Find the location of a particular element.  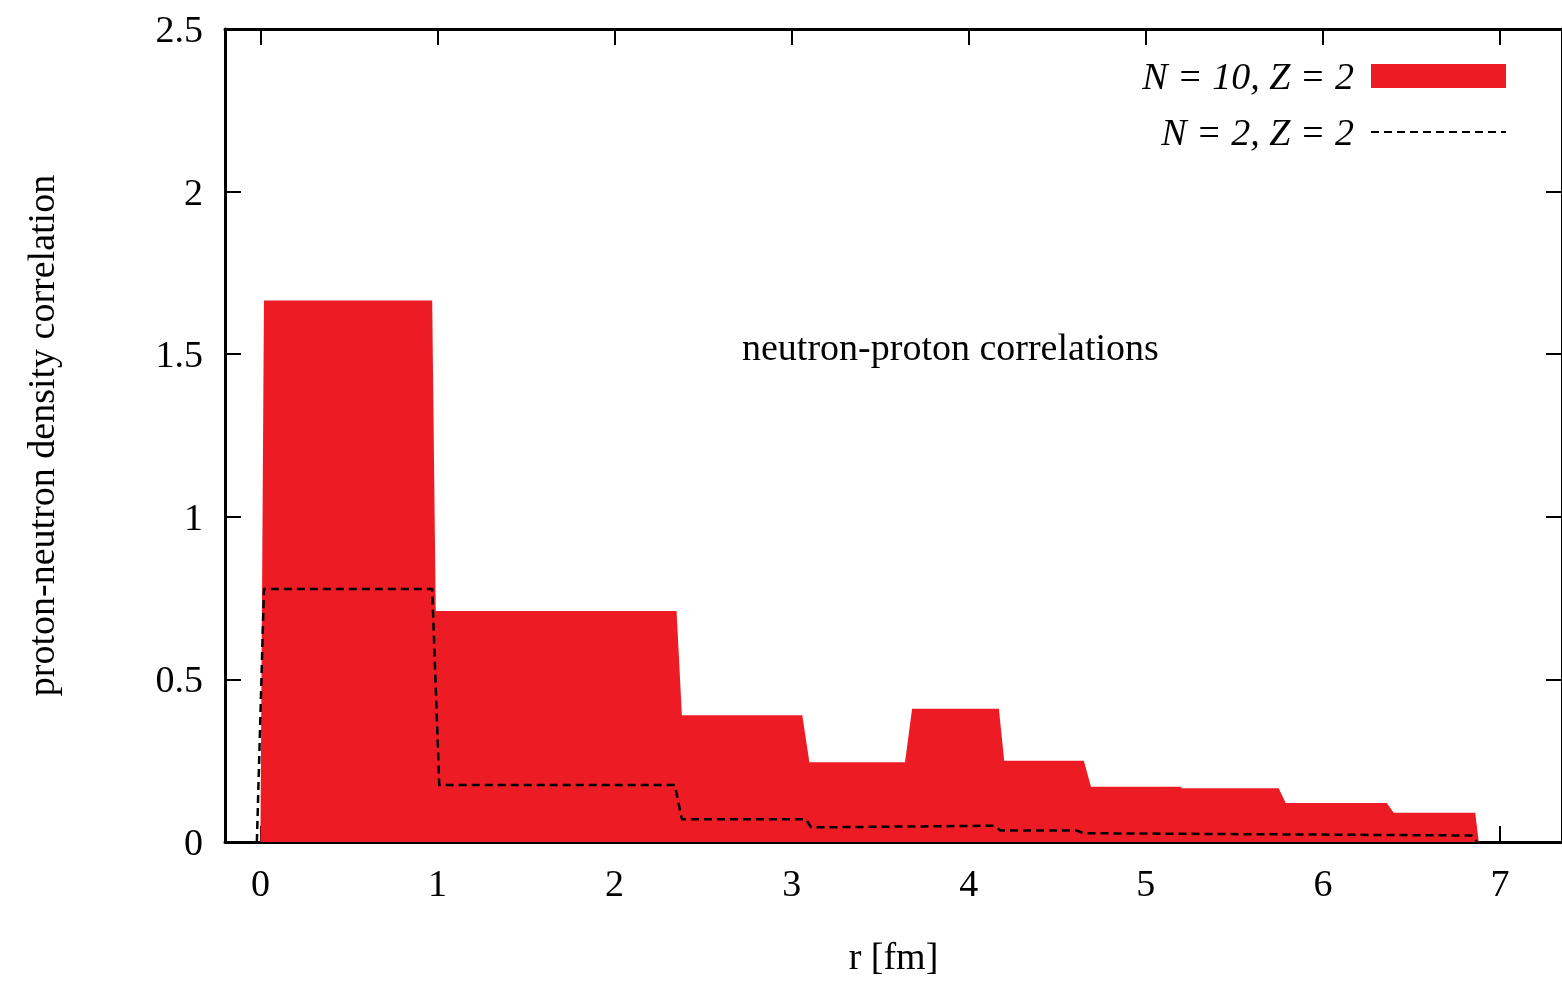

legend-label: N = 2, Z = 2 is located at coordinates (1257, 132).